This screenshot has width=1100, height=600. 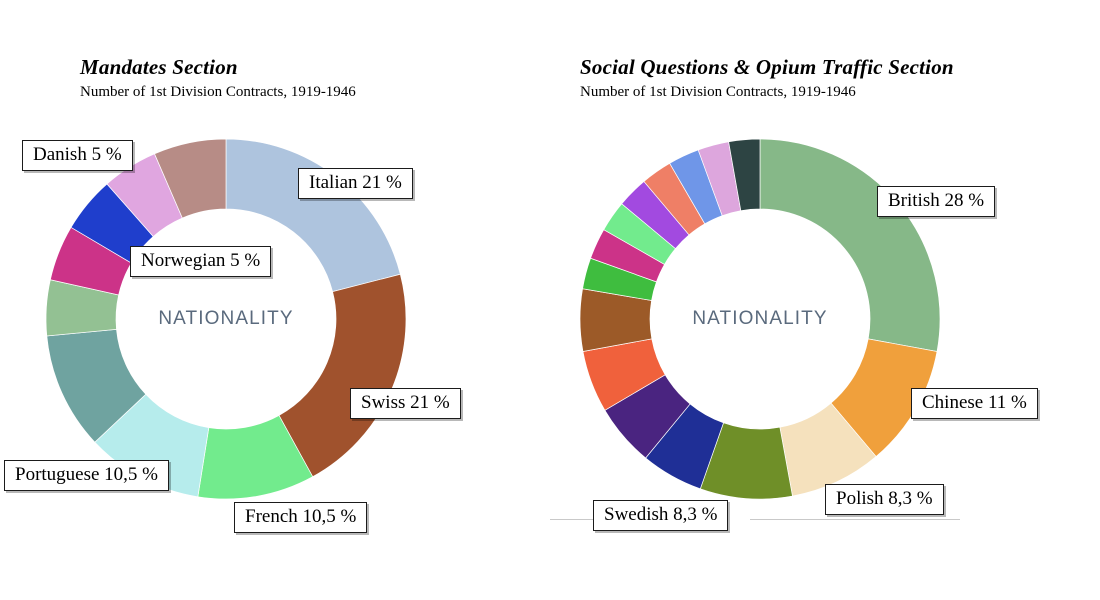 What do you see at coordinates (855, 519) in the screenshot?
I see `leader-line-polish` at bounding box center [855, 519].